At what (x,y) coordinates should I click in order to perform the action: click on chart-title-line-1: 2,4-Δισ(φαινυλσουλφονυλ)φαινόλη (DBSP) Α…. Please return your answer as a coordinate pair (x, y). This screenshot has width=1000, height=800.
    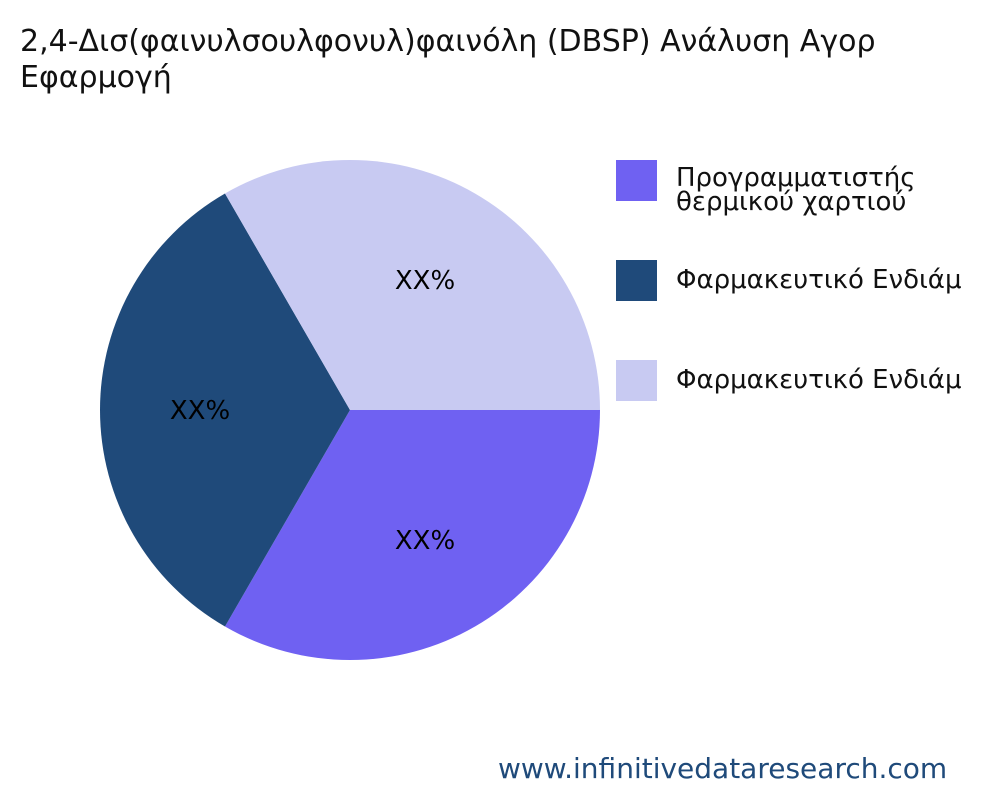
    Looking at the image, I should click on (448, 41).